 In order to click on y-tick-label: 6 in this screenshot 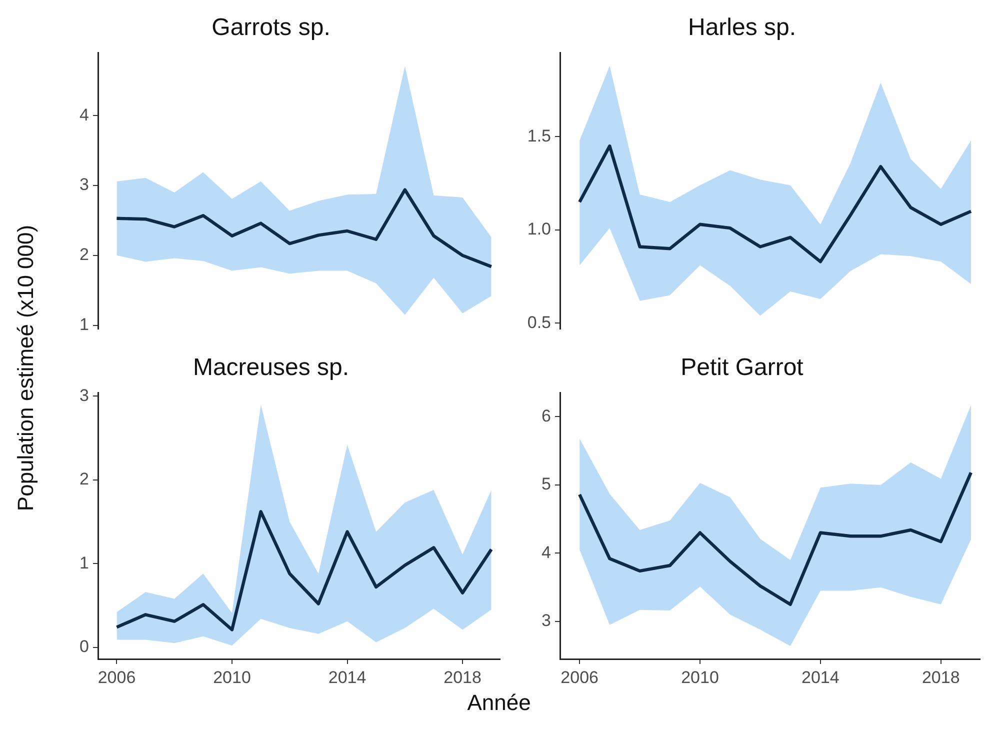, I will do `click(546, 416)`.